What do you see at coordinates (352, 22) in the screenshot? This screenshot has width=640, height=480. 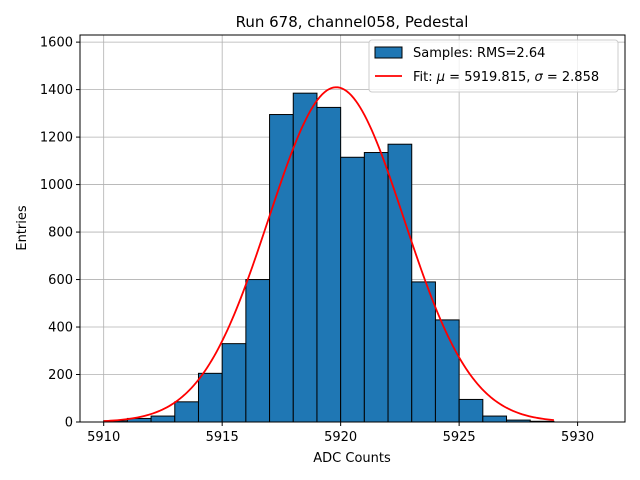 I see `chart-title: Run 678, channel058, Pedestal` at bounding box center [352, 22].